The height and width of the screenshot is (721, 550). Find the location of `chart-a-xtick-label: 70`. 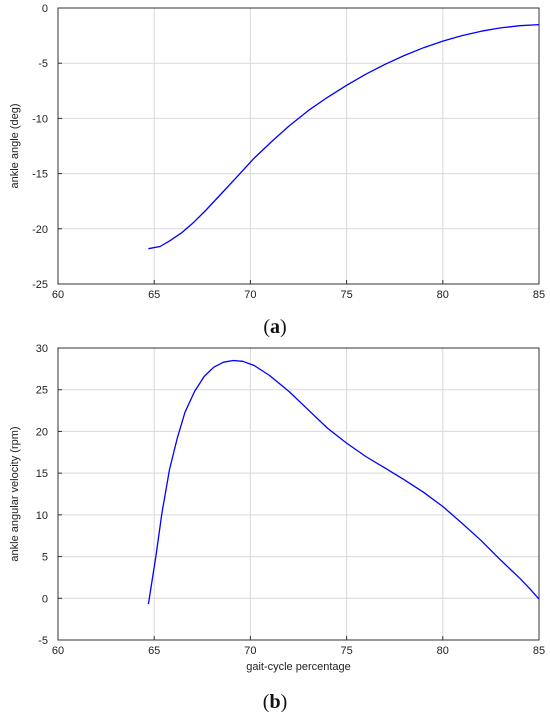

chart-a-xtick-label: 70 is located at coordinates (250, 295).